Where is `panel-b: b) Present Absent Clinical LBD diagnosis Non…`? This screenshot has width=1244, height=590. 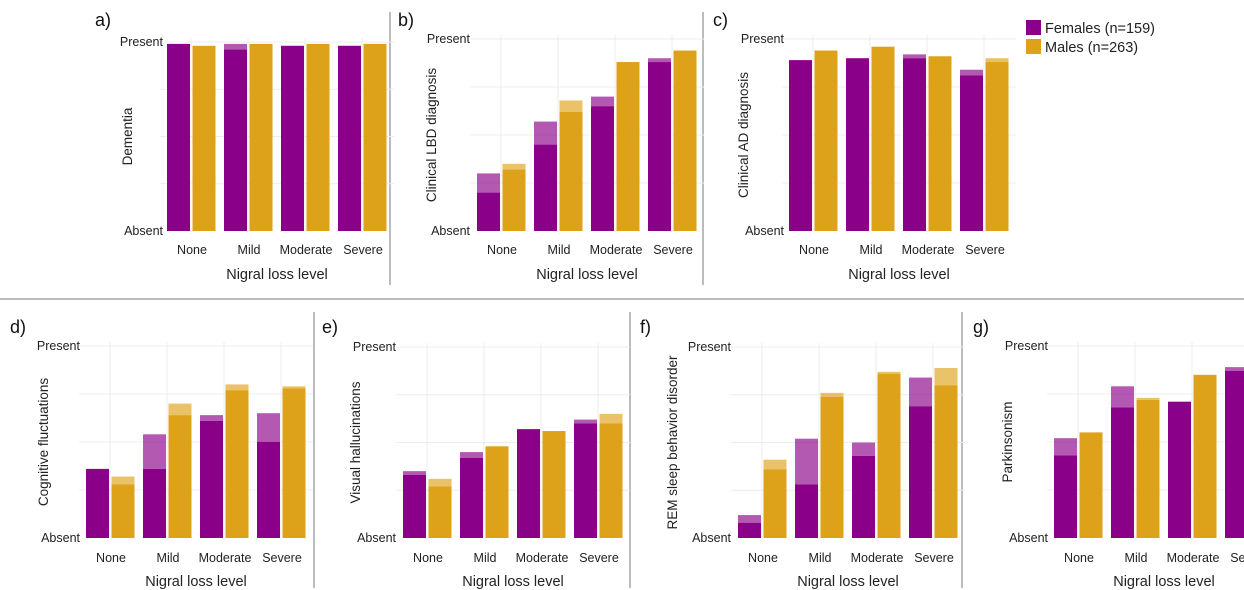 panel-b: b) Present Absent Clinical LBD diagnosis Non… is located at coordinates (551, 146).